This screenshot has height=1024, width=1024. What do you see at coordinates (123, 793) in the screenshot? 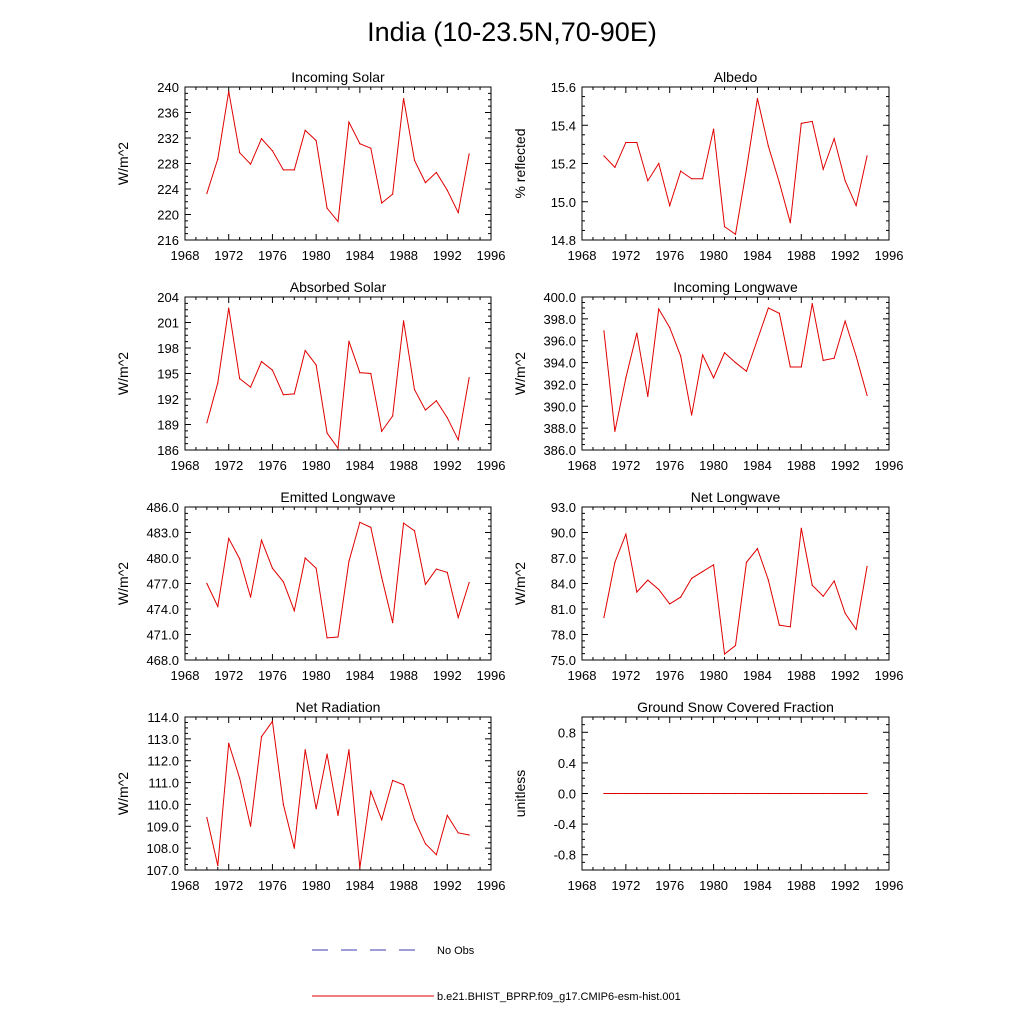
I see `net-radiation-ylabel: W/m^2` at bounding box center [123, 793].